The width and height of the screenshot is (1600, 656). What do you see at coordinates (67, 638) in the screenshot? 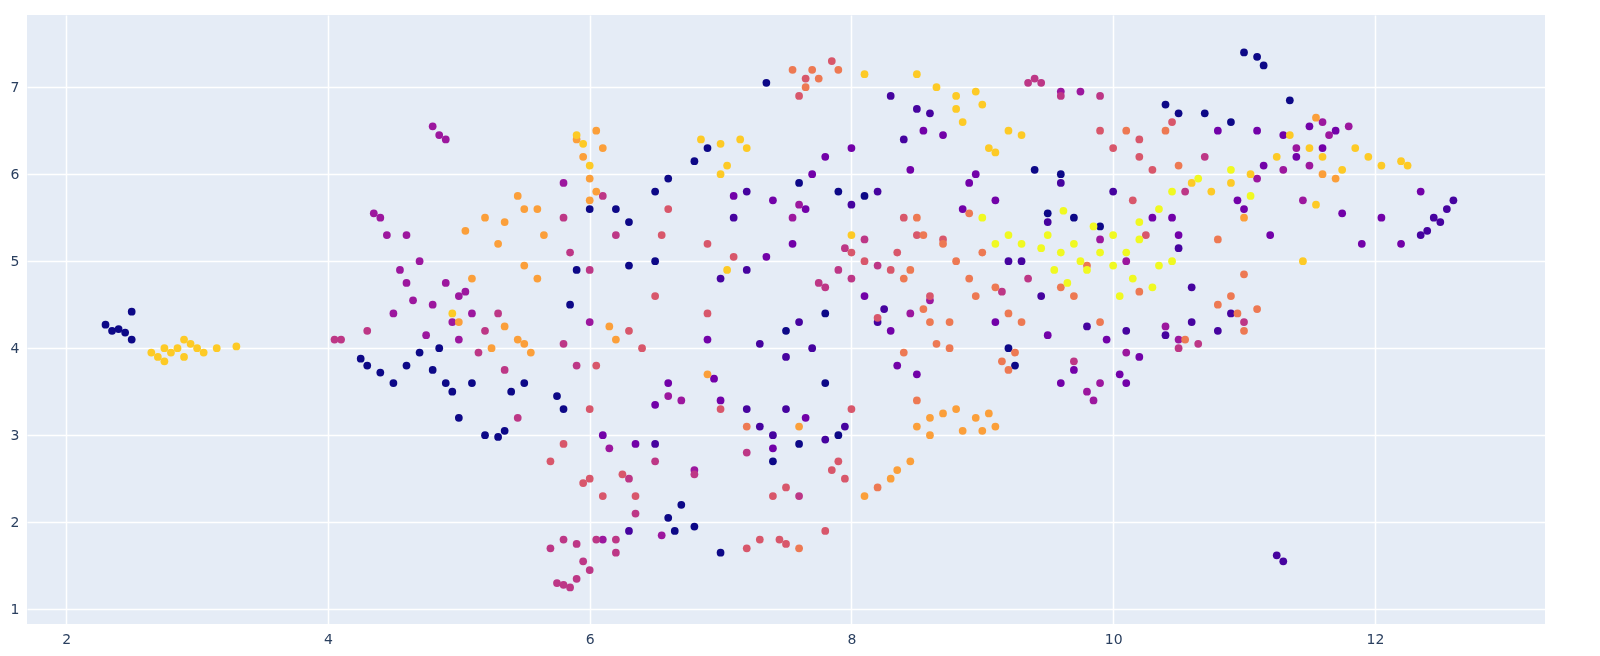
I see `x-tick-label: 2` at bounding box center [67, 638].